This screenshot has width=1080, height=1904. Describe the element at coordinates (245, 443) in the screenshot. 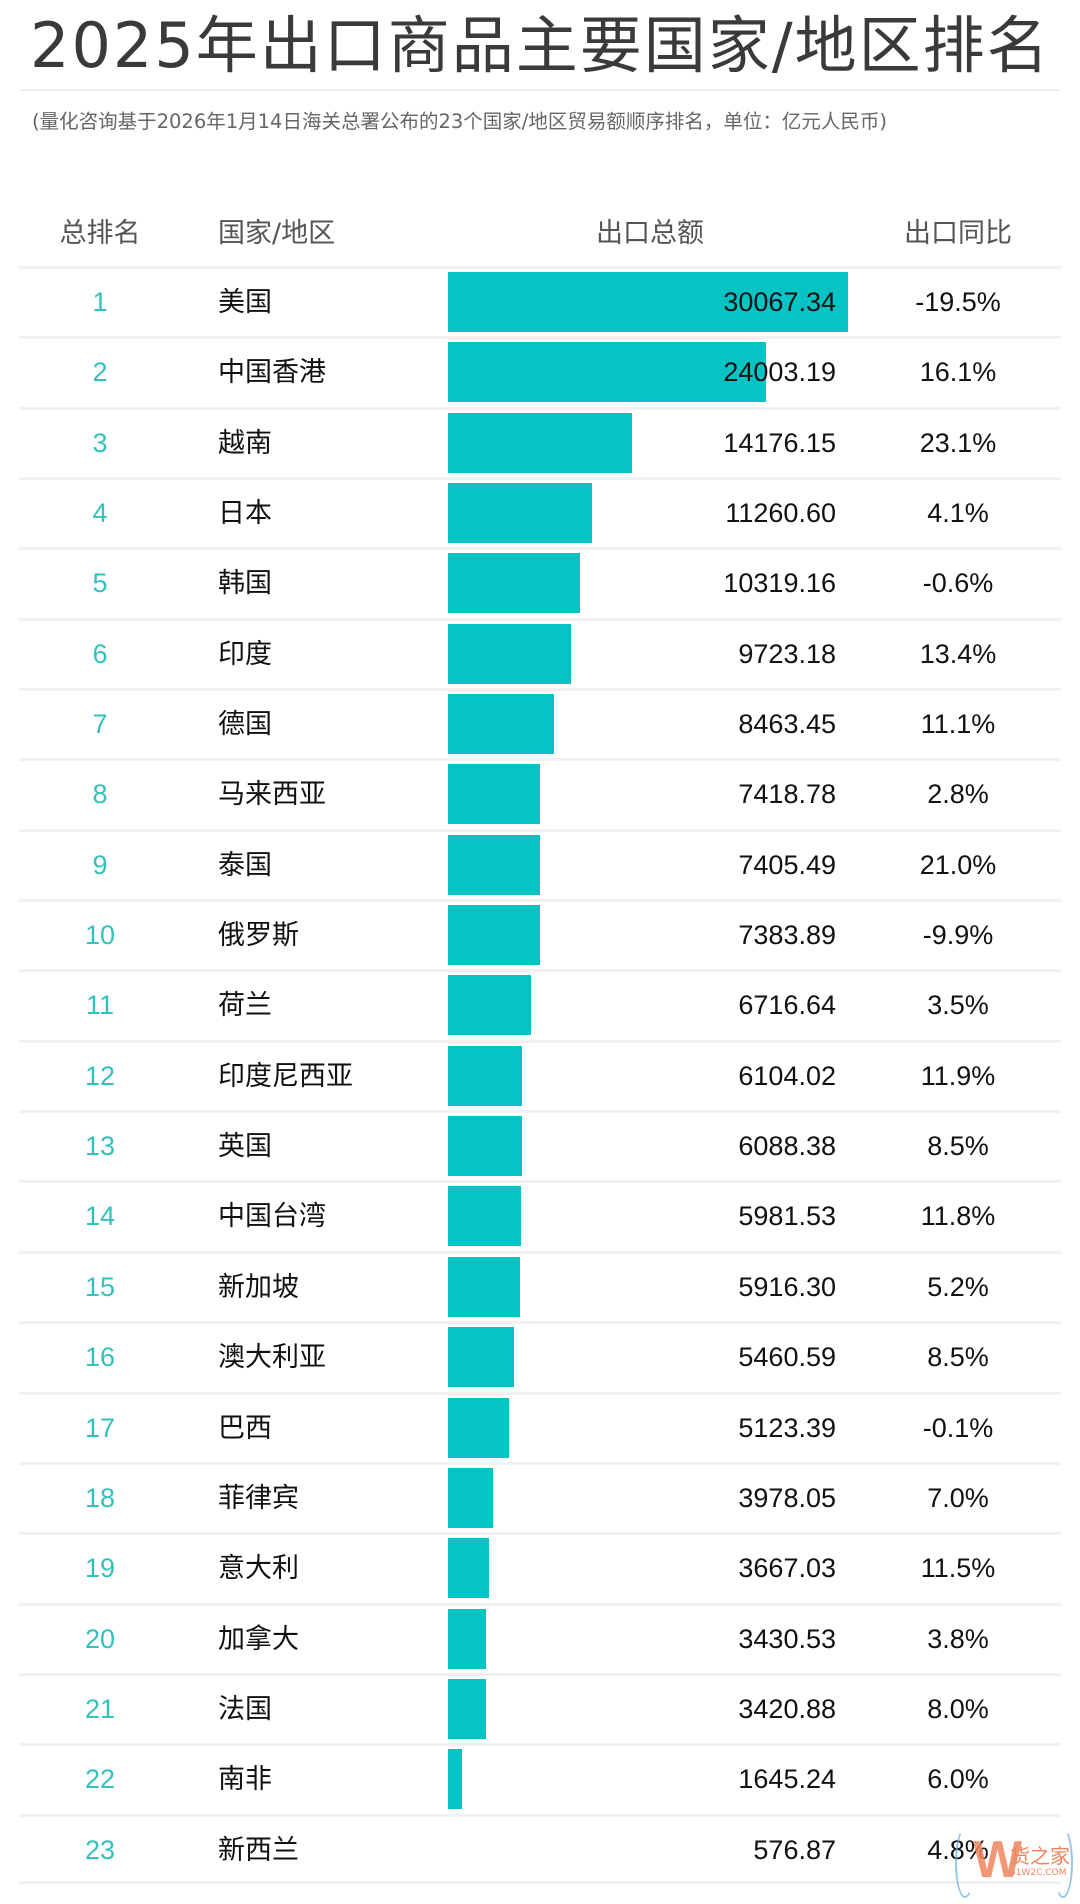

I see `country-cell: 越南` at that location.